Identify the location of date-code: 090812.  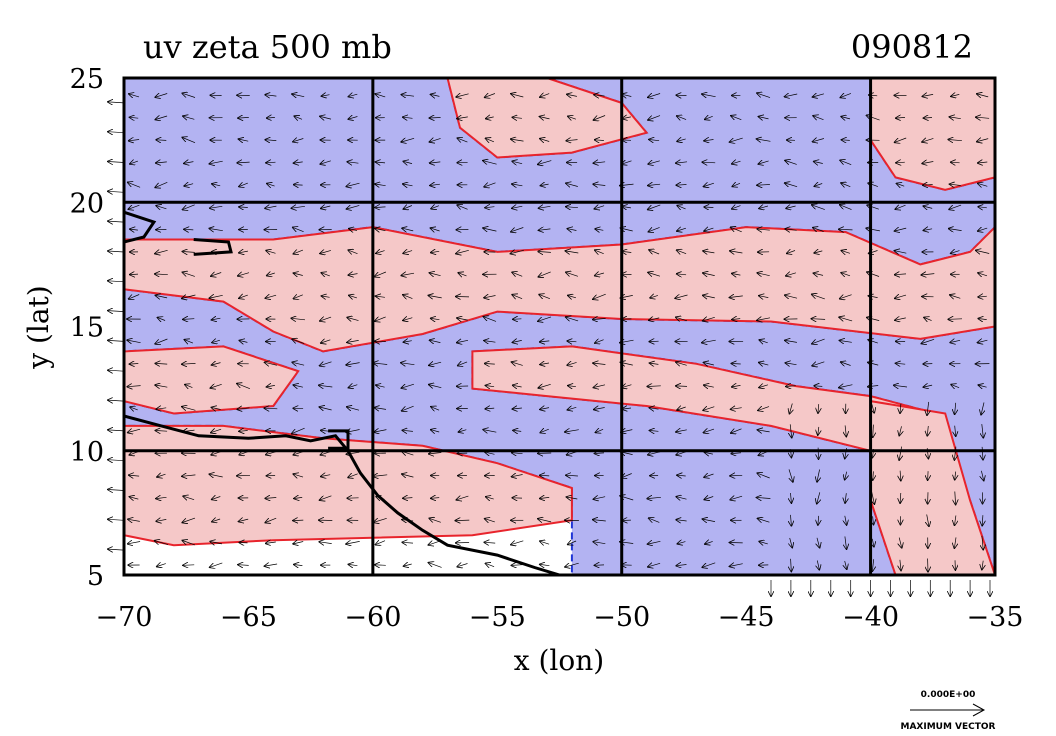
(912, 47).